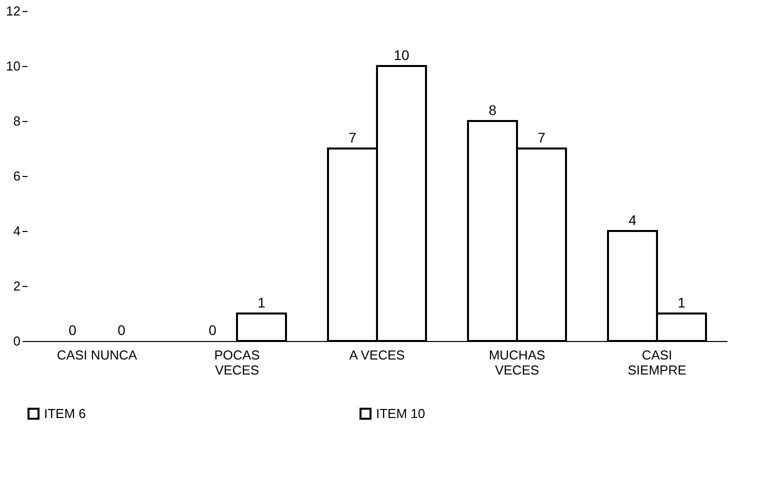  Describe the element at coordinates (377, 355) in the screenshot. I see `x-tick-label: A VECES` at that location.